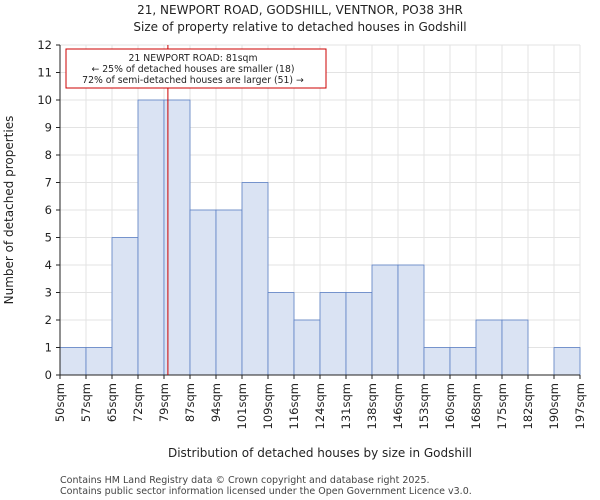 Image resolution: width=600 pixels, height=500 pixels. Describe the element at coordinates (9, 210) in the screenshot. I see `y-axis-label: Number of detached properties` at that location.